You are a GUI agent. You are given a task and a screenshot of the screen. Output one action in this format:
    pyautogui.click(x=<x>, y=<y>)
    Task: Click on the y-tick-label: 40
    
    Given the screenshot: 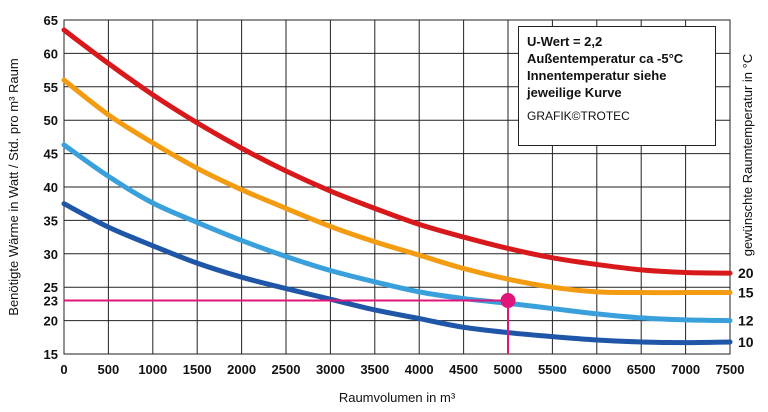 What is the action you would take?
    pyautogui.click(x=51, y=187)
    